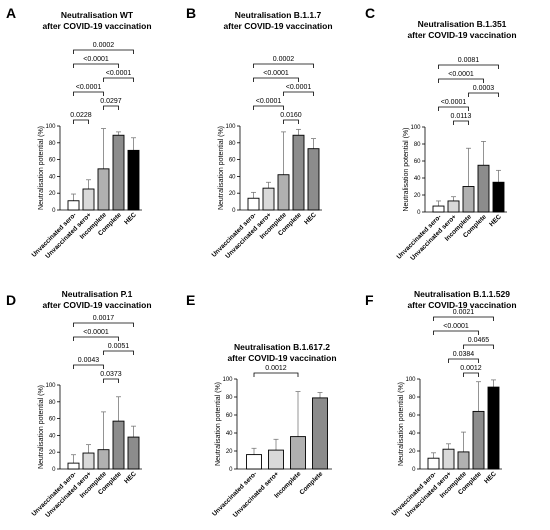 The height and width of the screenshot is (530, 550). I want to click on chart-title: Neutralisation WT, so click(97, 15).